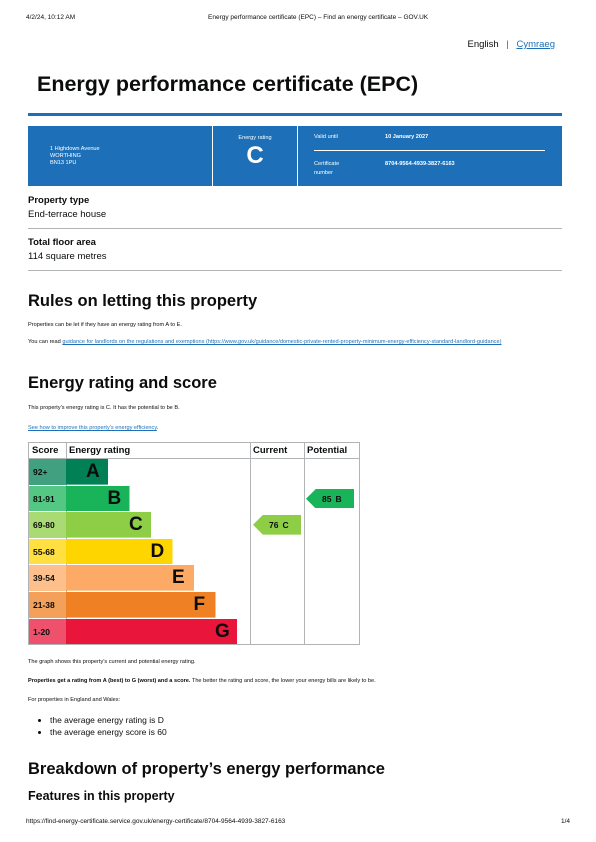  I want to click on column-header: Potential, so click(327, 450).